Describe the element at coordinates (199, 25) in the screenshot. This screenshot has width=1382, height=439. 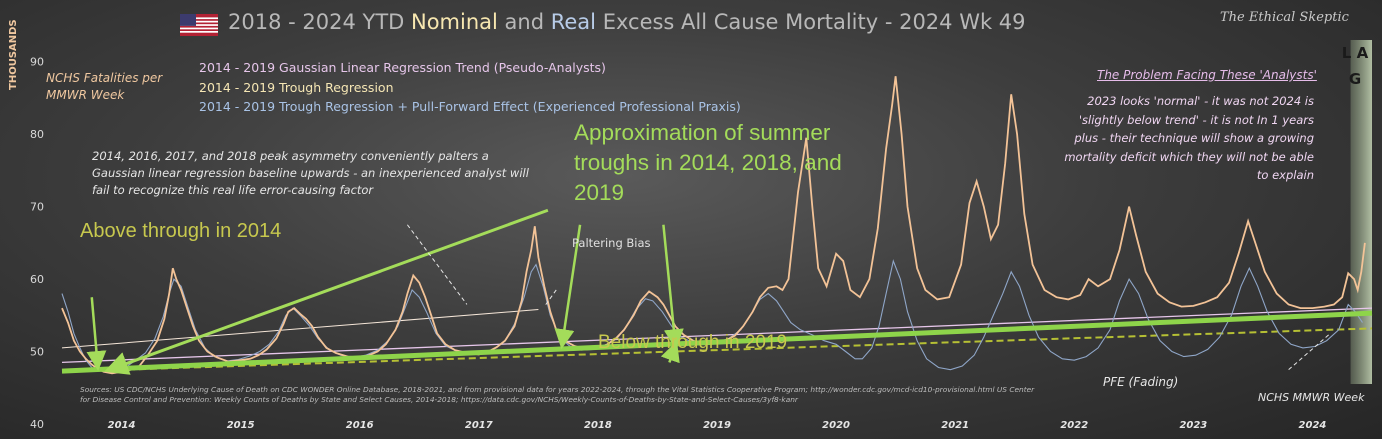
I see `flag-icon` at that location.